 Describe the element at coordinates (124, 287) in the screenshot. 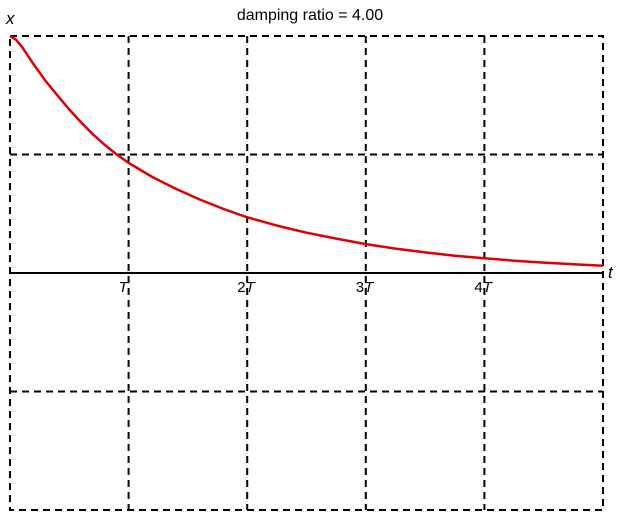

I see `x-tick-label: T` at that location.